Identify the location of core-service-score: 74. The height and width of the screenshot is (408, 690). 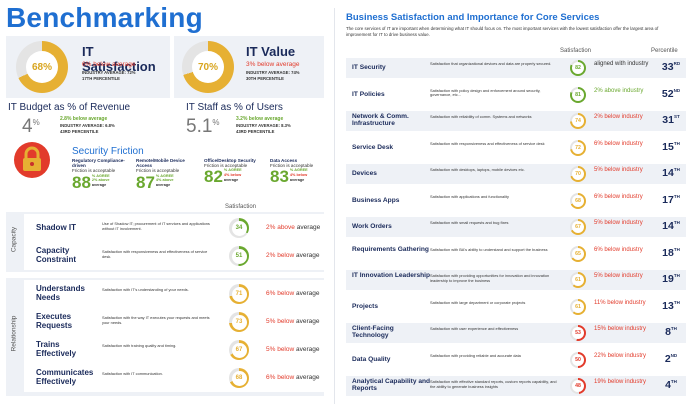
(578, 121).